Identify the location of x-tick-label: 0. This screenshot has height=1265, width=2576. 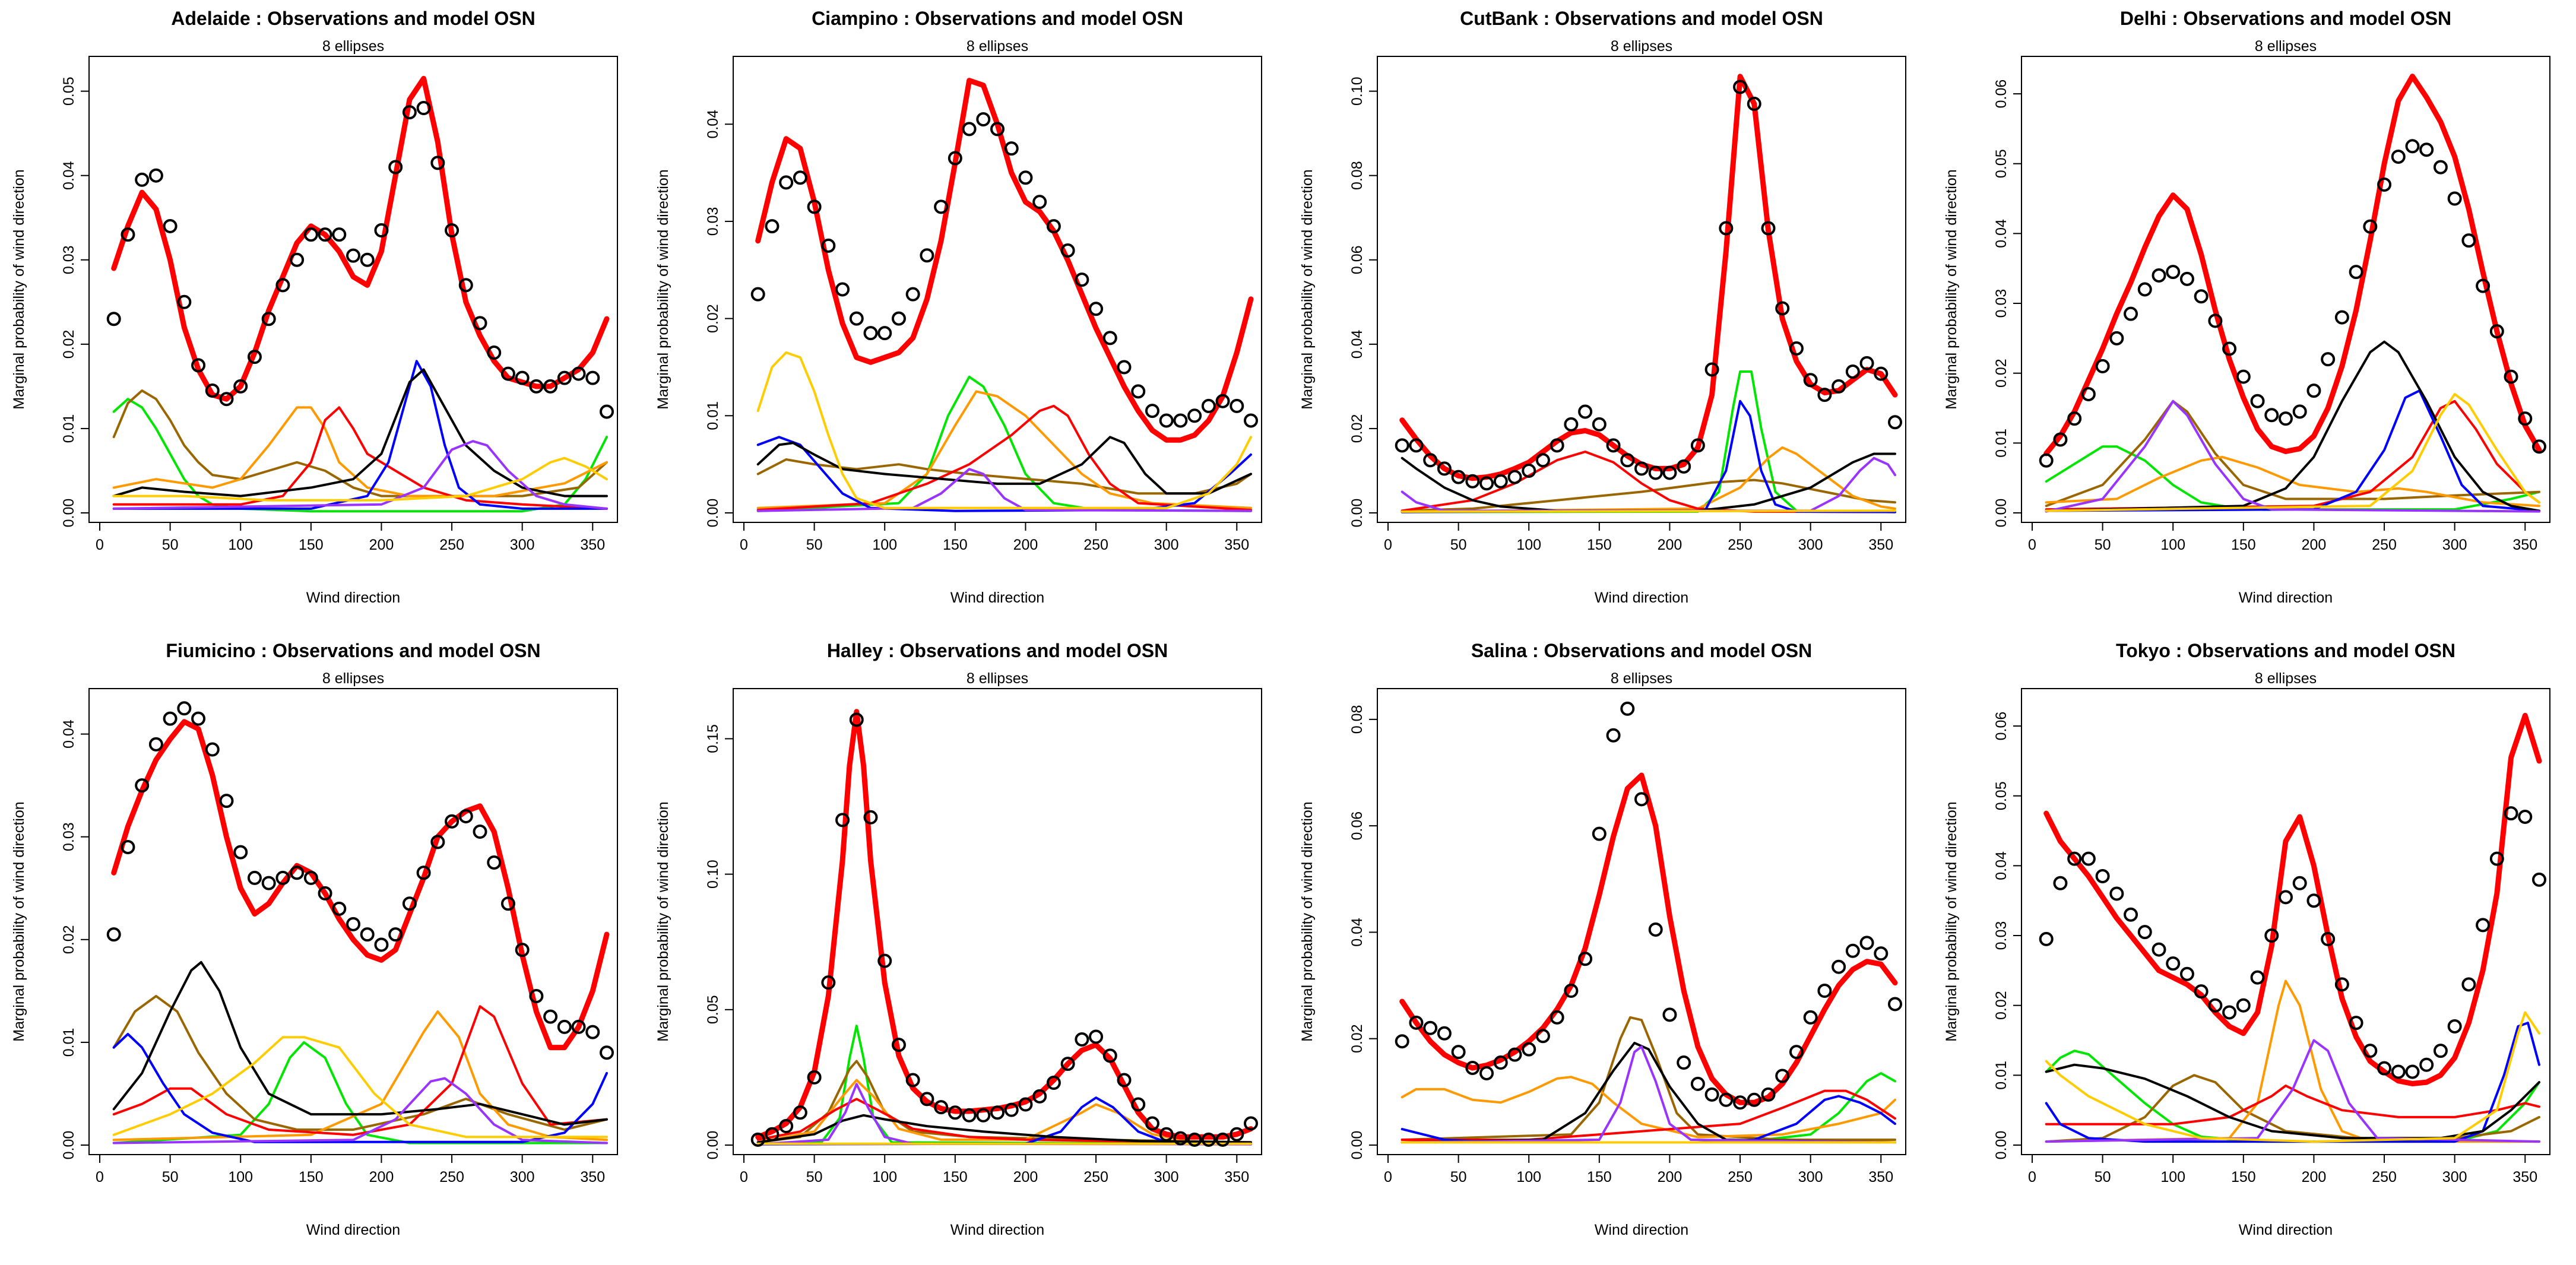
(100, 545).